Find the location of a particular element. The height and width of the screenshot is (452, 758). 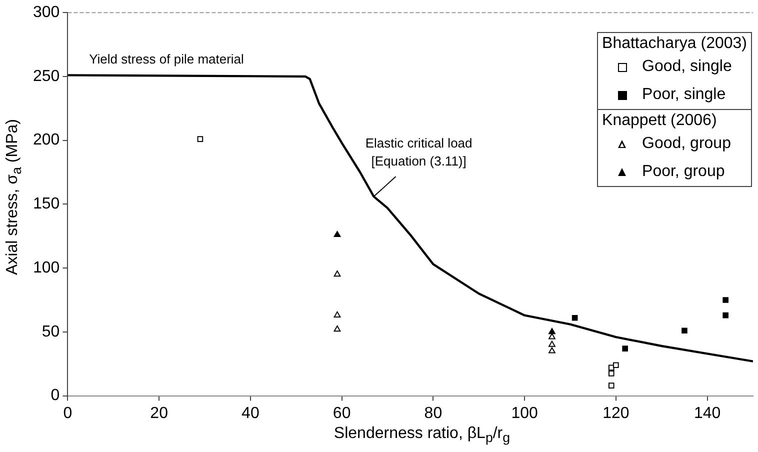

legend-label: Good, group is located at coordinates (686, 144).